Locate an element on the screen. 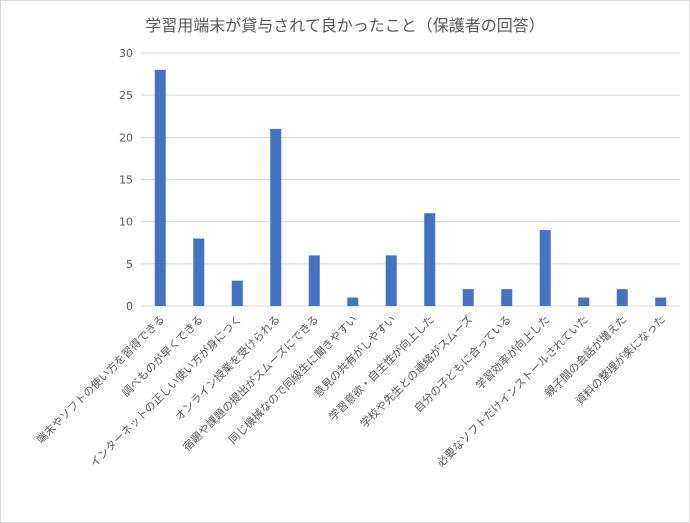  y-axis-ticks: 0 5 10 15 20 25 30 is located at coordinates (126, 180).